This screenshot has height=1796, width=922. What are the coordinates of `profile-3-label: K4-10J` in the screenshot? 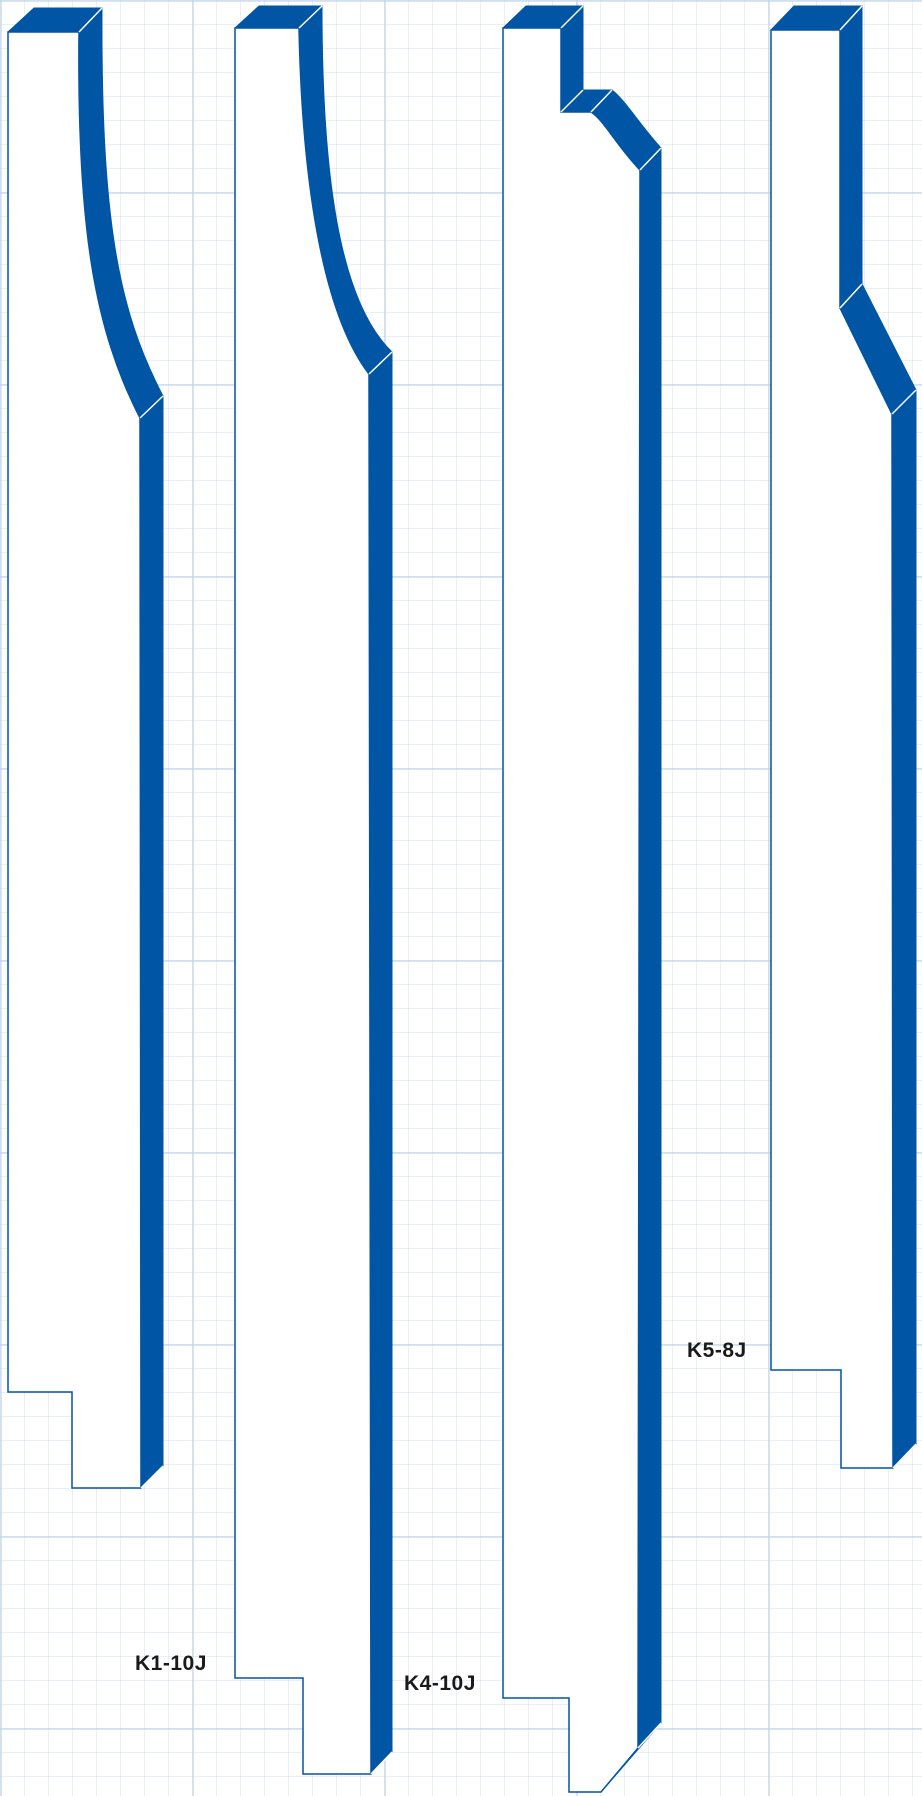 It's located at (440, 1683).